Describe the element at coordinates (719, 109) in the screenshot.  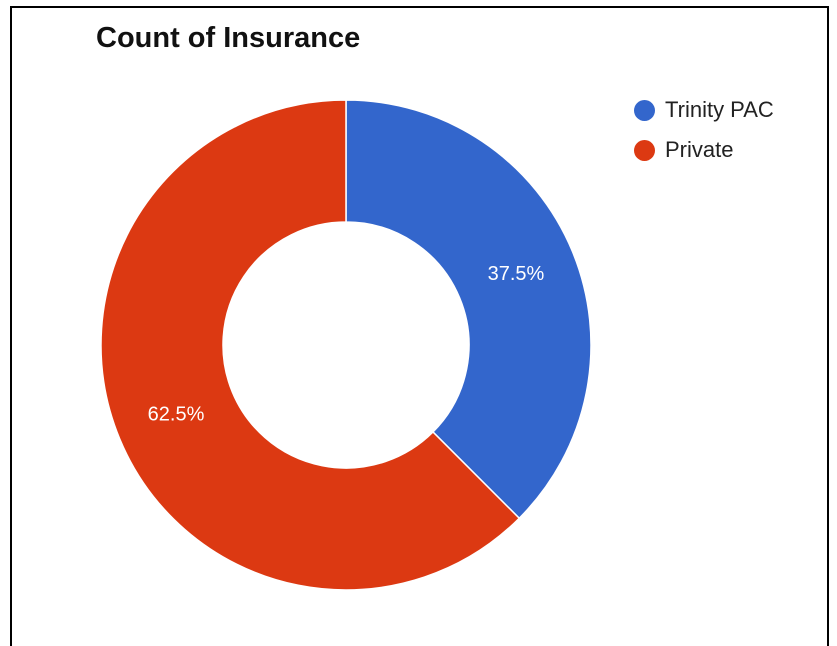
I see `legend-label-trinity-pac: Trinity PAC` at that location.